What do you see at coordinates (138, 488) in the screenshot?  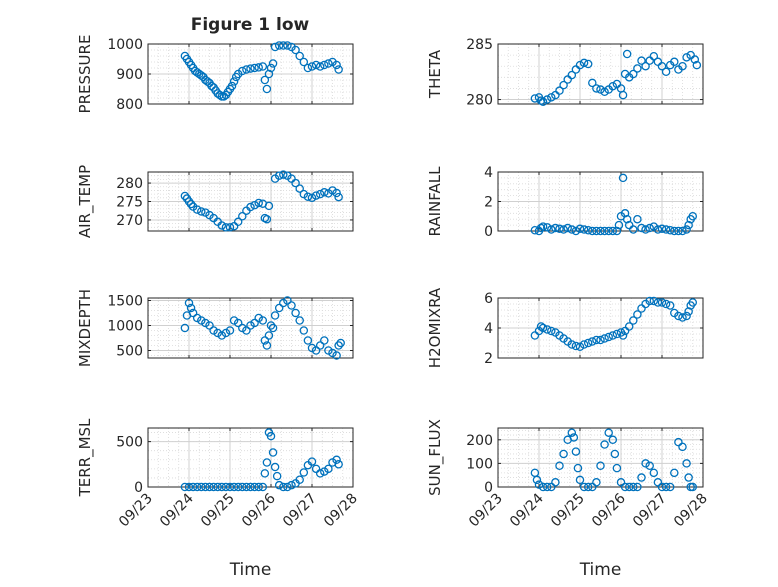 I see `y-tick-label: 0` at bounding box center [138, 488].